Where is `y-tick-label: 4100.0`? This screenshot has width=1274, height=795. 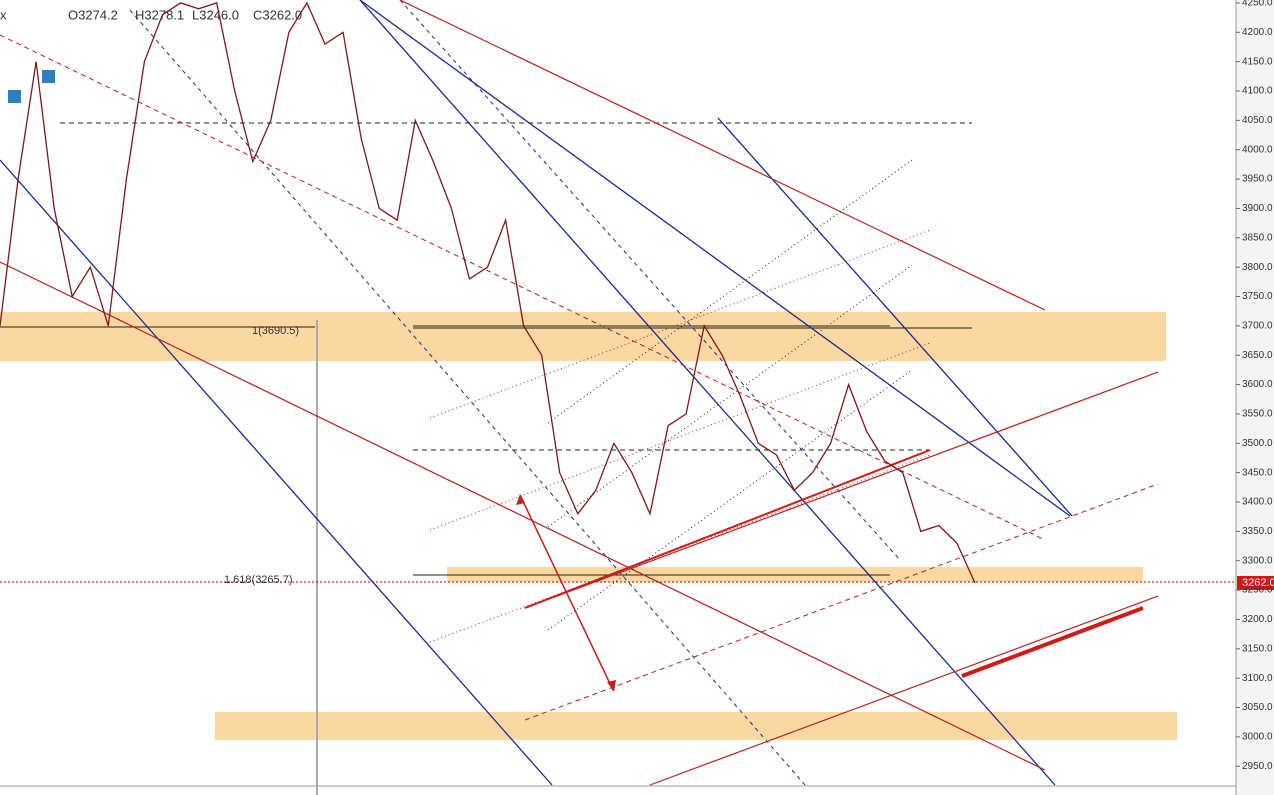
y-tick-label: 4100.0 is located at coordinates (1257, 91).